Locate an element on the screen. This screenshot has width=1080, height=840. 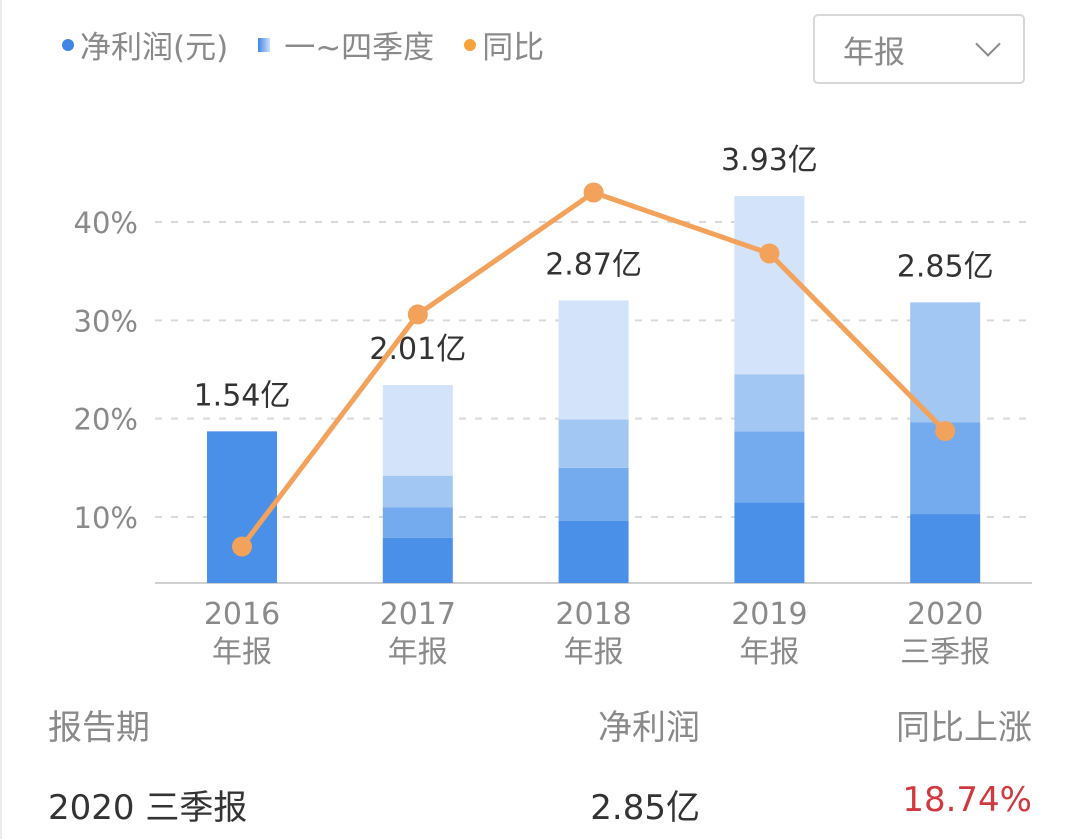
bar-value-label: 2.87亿 is located at coordinates (593, 264).